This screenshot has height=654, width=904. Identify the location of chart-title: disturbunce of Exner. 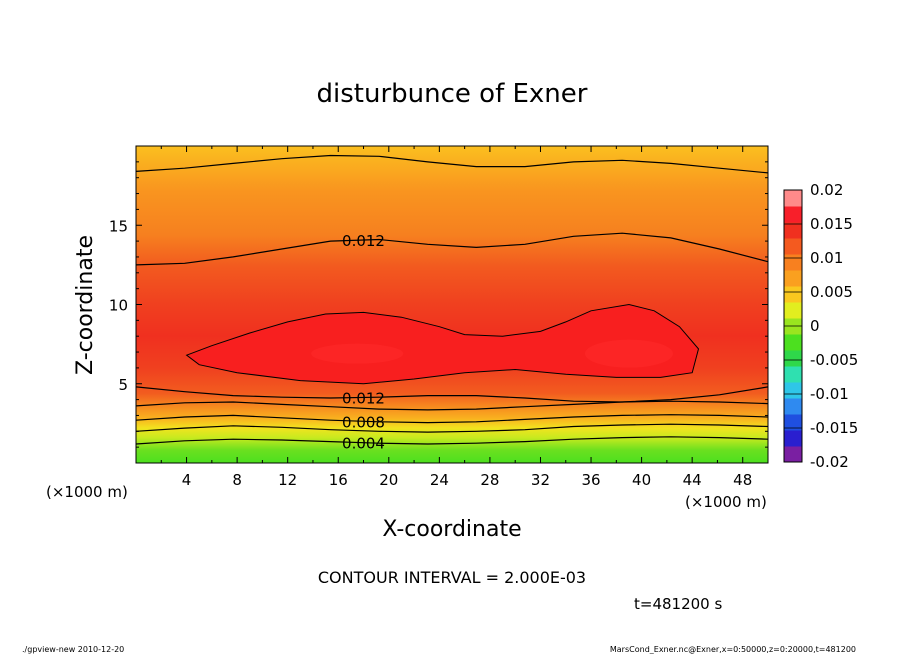
(452, 94).